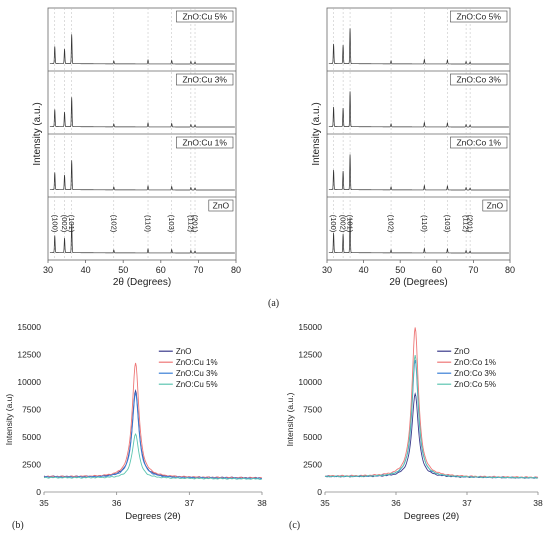  What do you see at coordinates (462, 351) in the screenshot?
I see `peak_co-legend-label-0: ZnO` at bounding box center [462, 351].